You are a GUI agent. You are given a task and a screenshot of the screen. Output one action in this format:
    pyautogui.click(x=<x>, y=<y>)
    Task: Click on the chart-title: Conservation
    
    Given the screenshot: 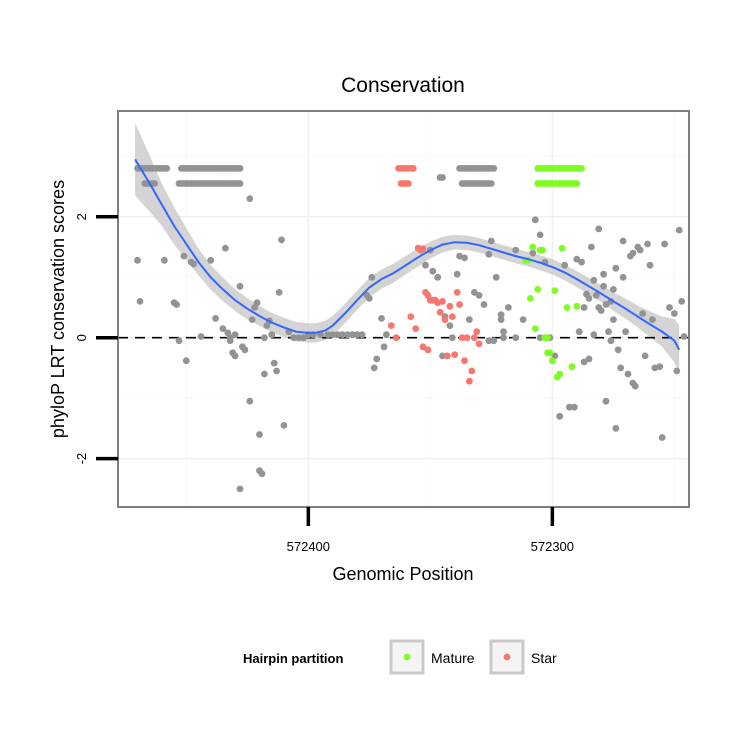 What is the action you would take?
    pyautogui.click(x=403, y=85)
    